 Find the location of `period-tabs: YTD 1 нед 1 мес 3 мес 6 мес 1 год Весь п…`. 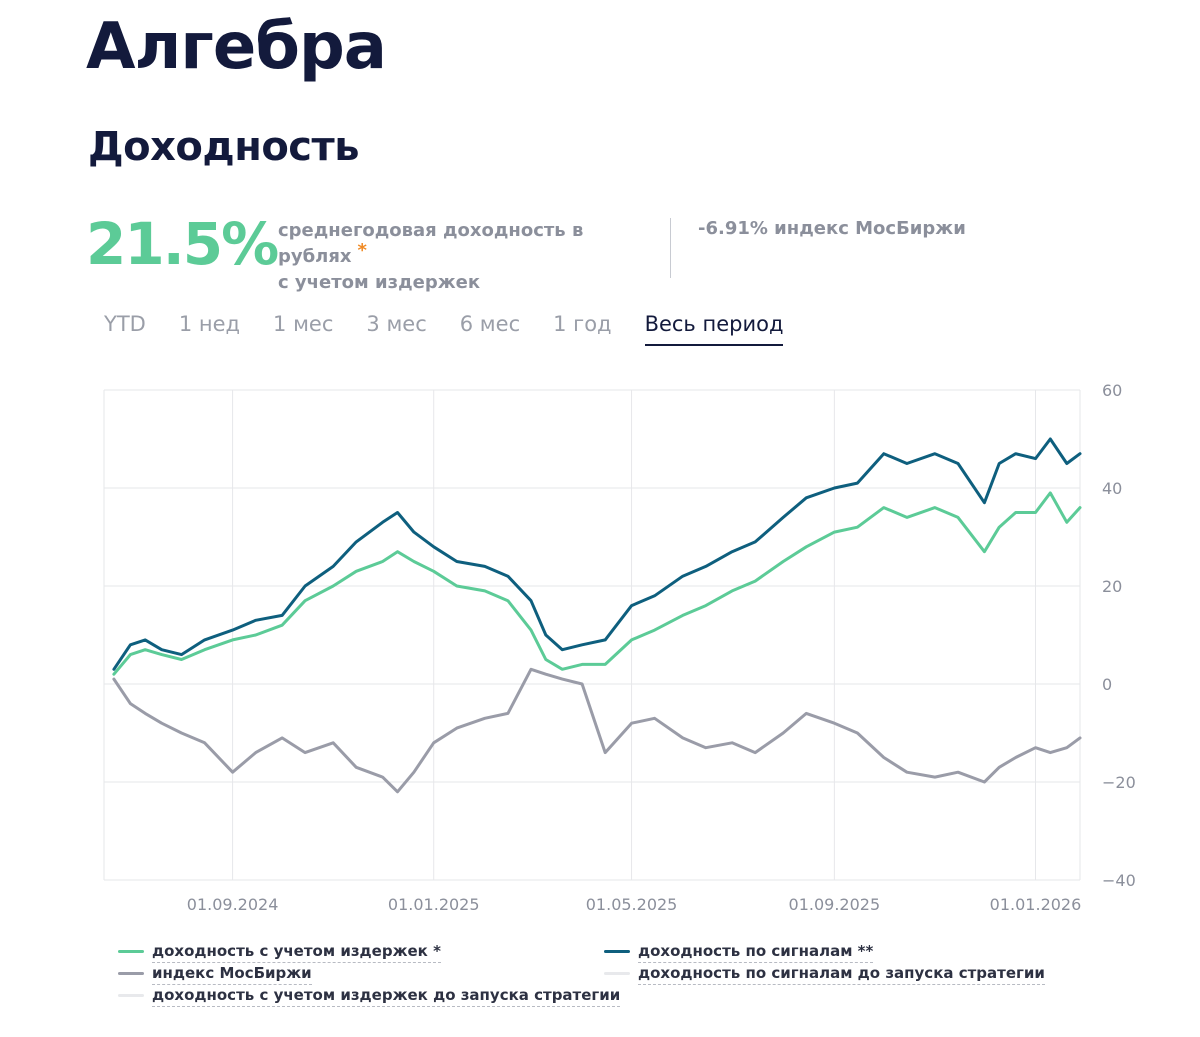

period-tabs: YTD 1 нед 1 мес 3 мес 6 мес 1 год Весь п… is located at coordinates (460, 329).